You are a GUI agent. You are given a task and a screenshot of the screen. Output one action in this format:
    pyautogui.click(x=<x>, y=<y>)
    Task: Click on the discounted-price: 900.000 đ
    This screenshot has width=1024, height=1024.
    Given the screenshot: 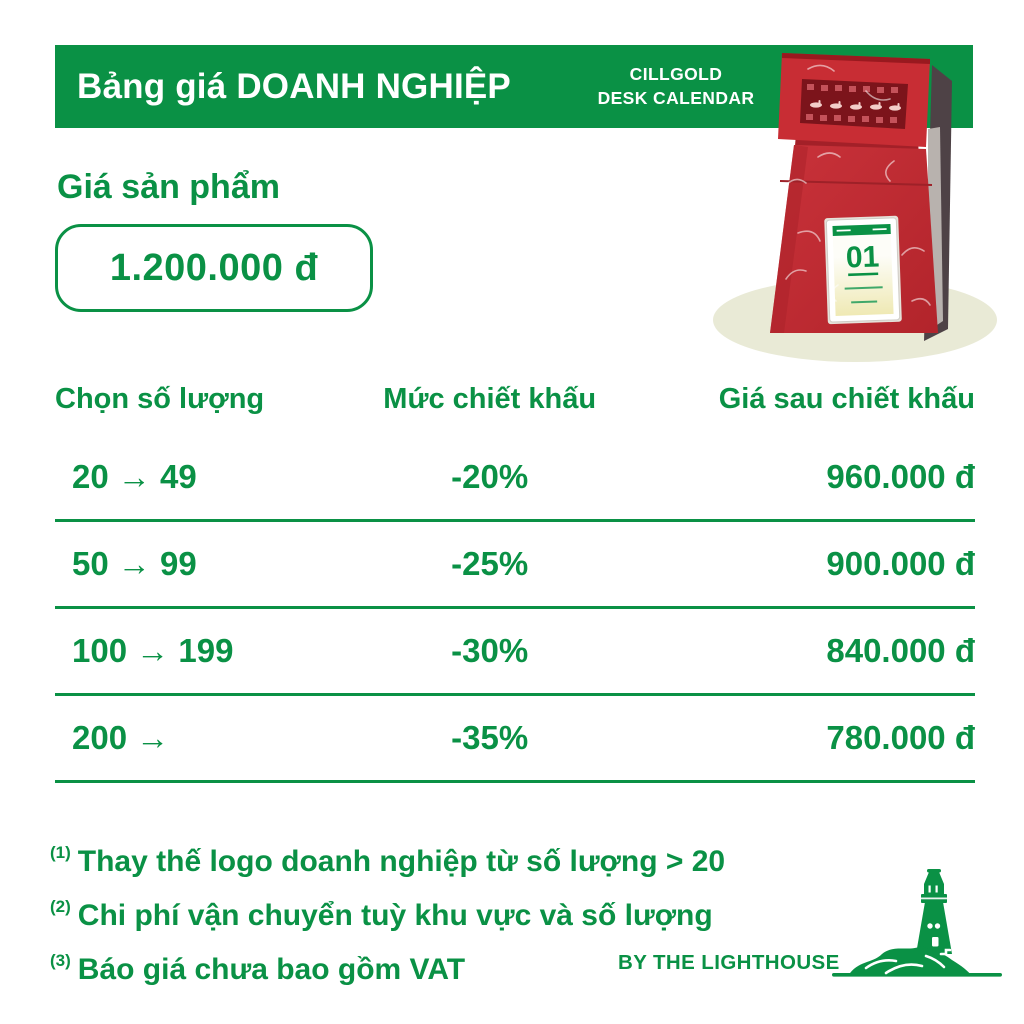 What is the action you would take?
    pyautogui.click(x=900, y=563)
    